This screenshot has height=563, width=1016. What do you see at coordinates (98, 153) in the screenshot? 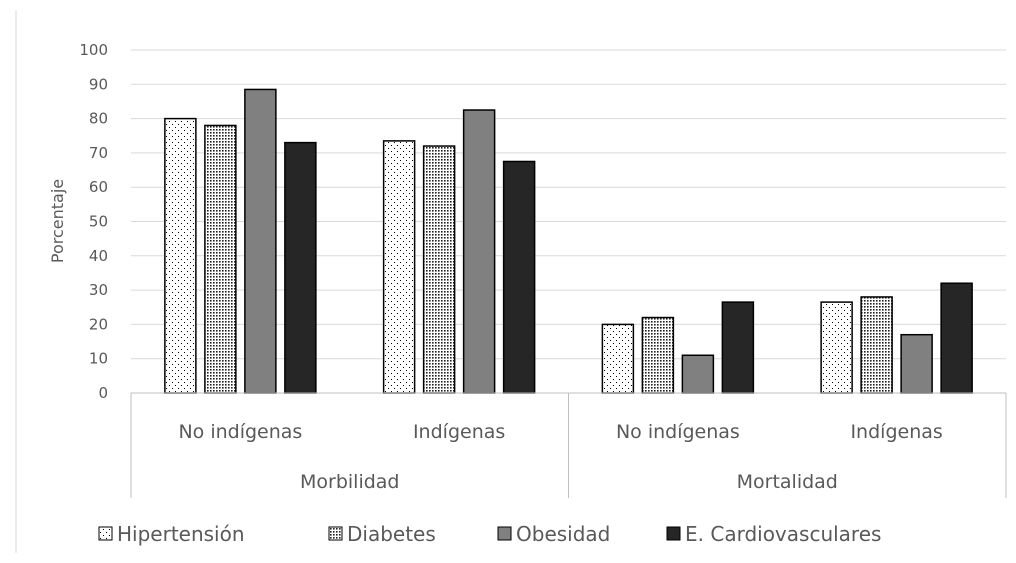
I see `y-tick-label: 70` at bounding box center [98, 153].